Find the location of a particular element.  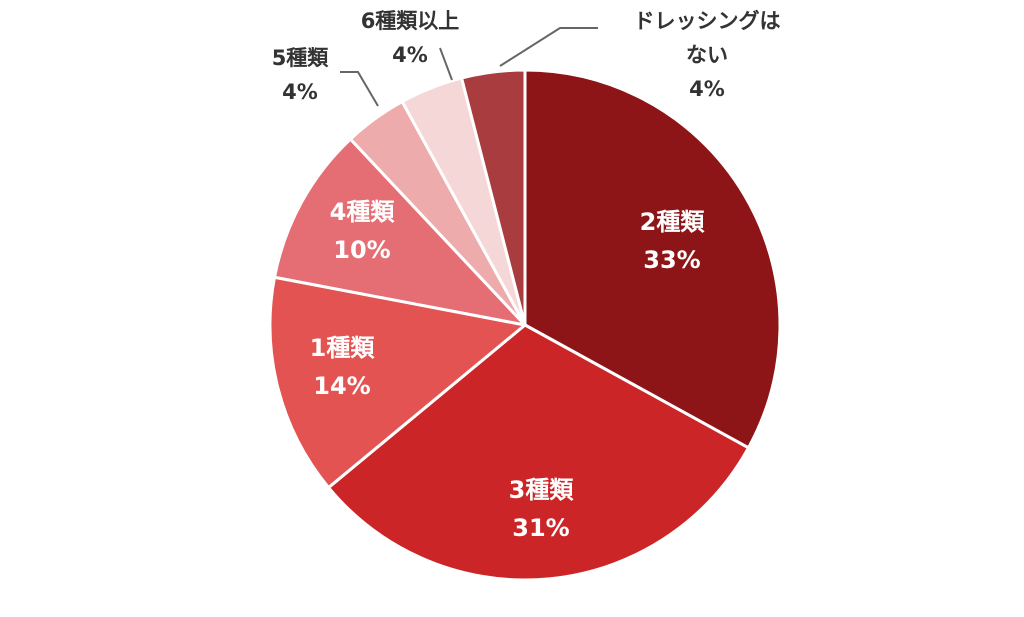

slice-label-3: 1種類 14% is located at coordinates (343, 367).